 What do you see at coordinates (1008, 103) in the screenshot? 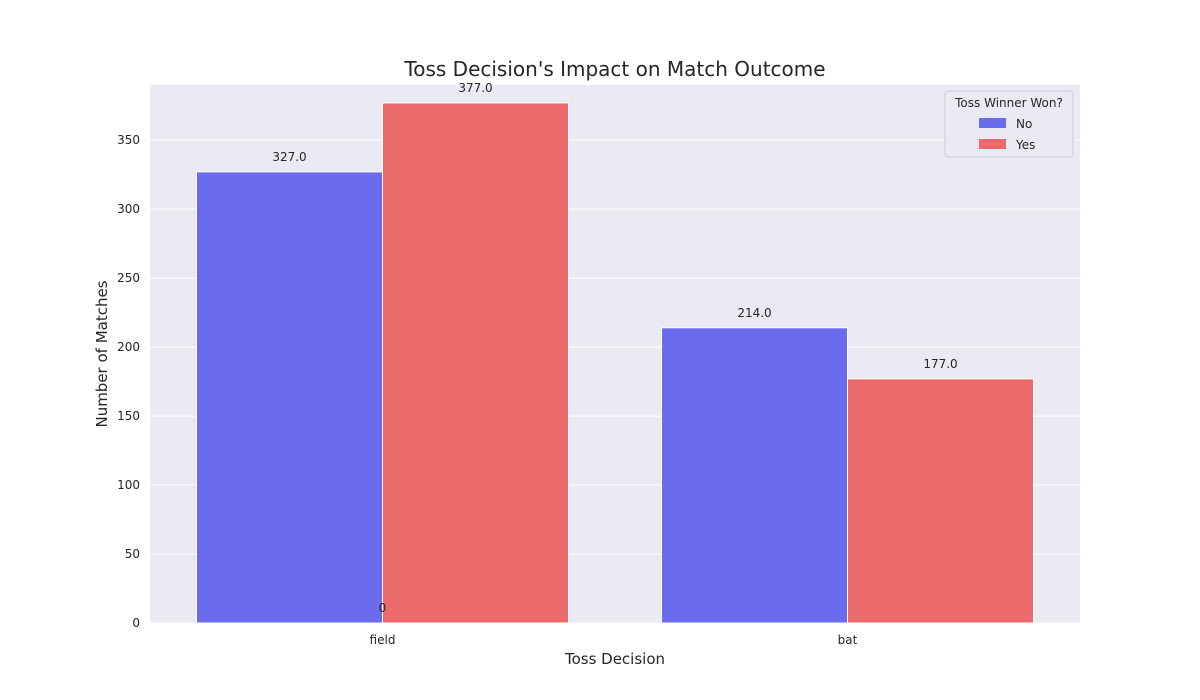
I see `legend-title: Toss Winner Won?` at bounding box center [1008, 103].